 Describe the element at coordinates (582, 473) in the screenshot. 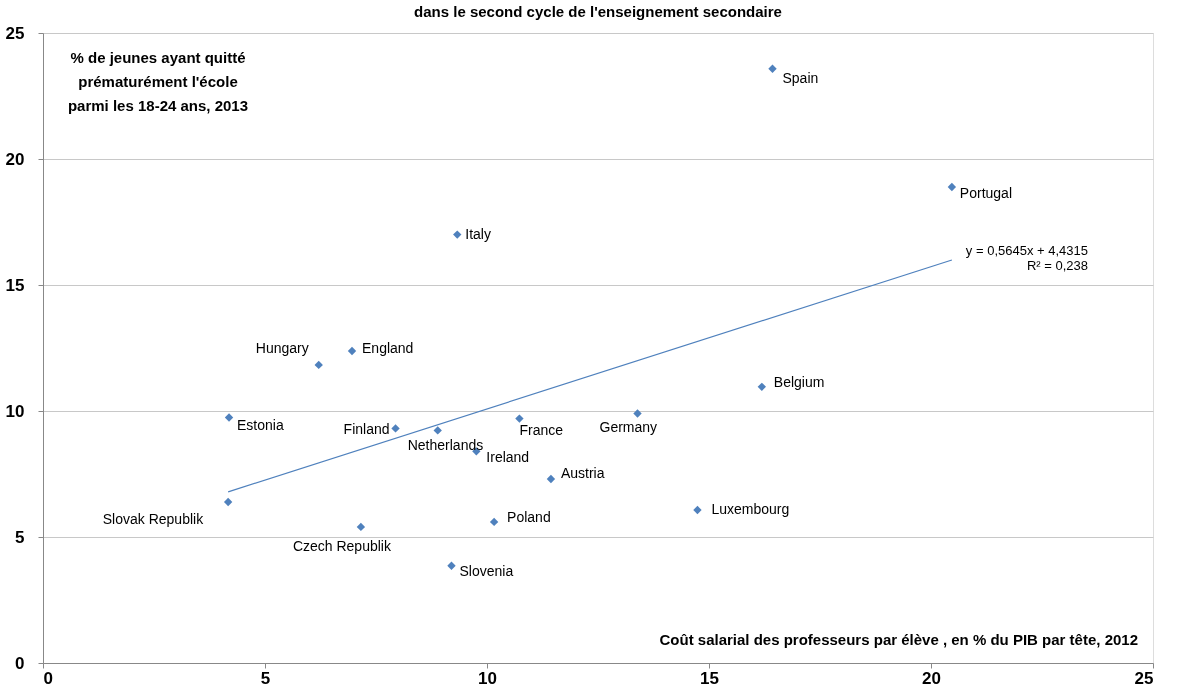

I see `annotation: Austria` at that location.